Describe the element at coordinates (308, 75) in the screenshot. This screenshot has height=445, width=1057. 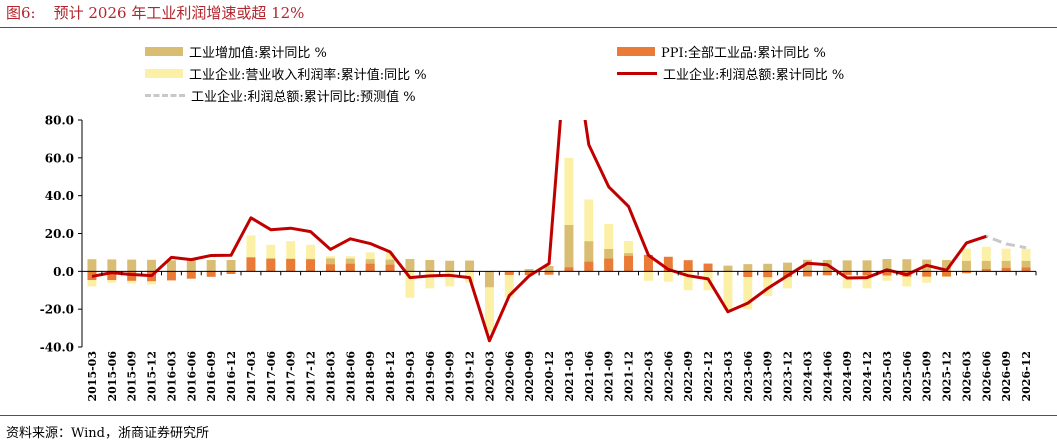
I see `legend-label-revenue-margin: 工业企业:营业收入利润率:累计值:同比 %` at that location.